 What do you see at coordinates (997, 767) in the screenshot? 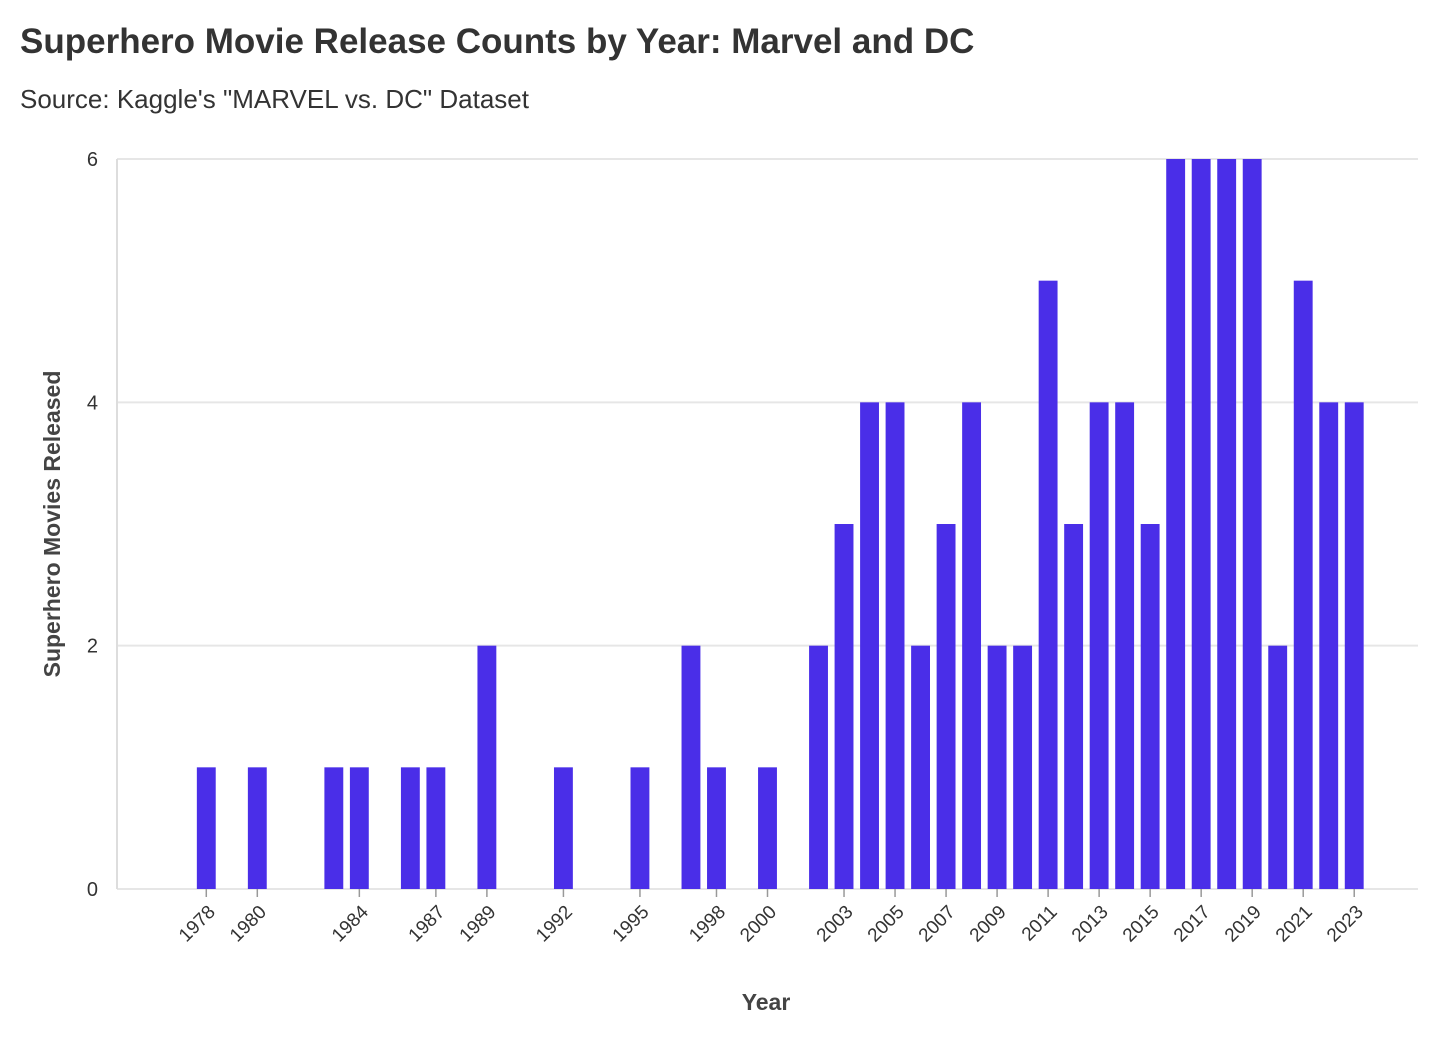
I see `bar-2009` at bounding box center [997, 767].